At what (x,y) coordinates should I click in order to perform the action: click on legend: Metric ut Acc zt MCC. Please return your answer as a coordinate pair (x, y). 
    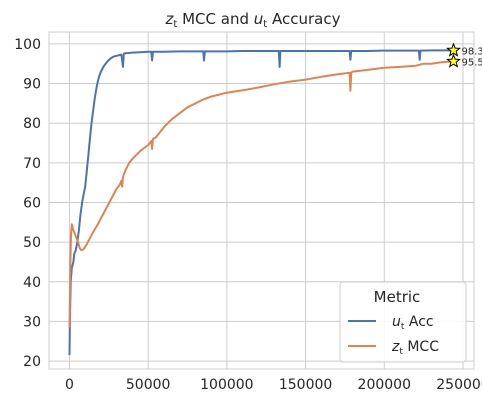
    Looking at the image, I should click on (403, 322).